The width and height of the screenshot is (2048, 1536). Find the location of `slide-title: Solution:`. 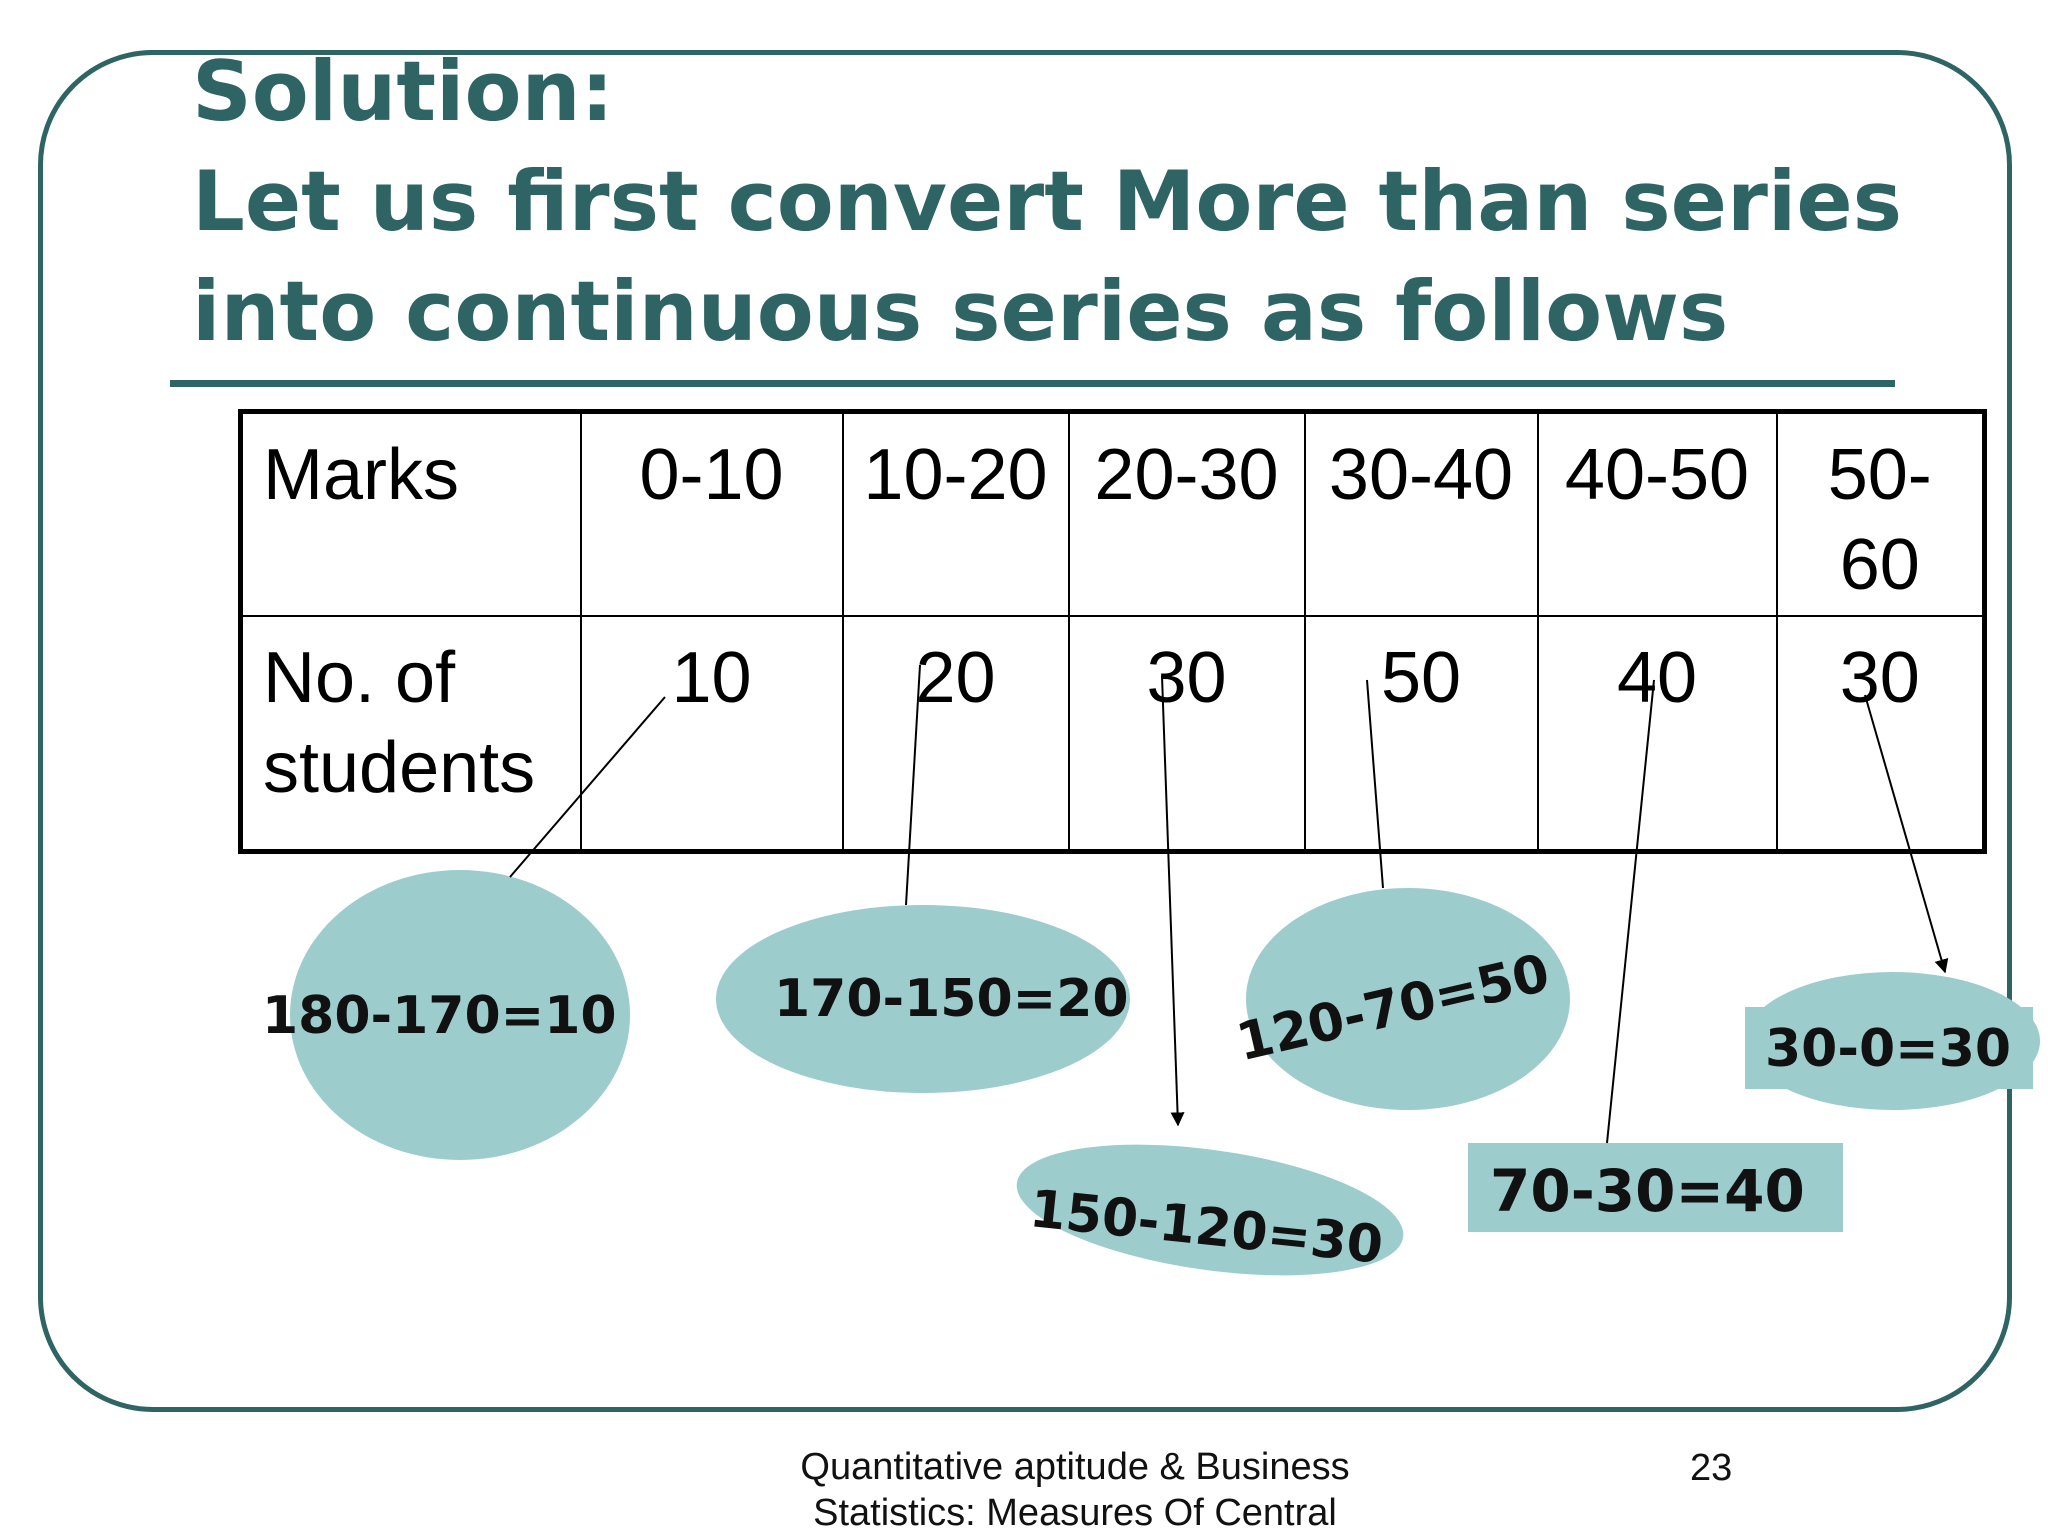

slide-title: Solution: is located at coordinates (403, 91).